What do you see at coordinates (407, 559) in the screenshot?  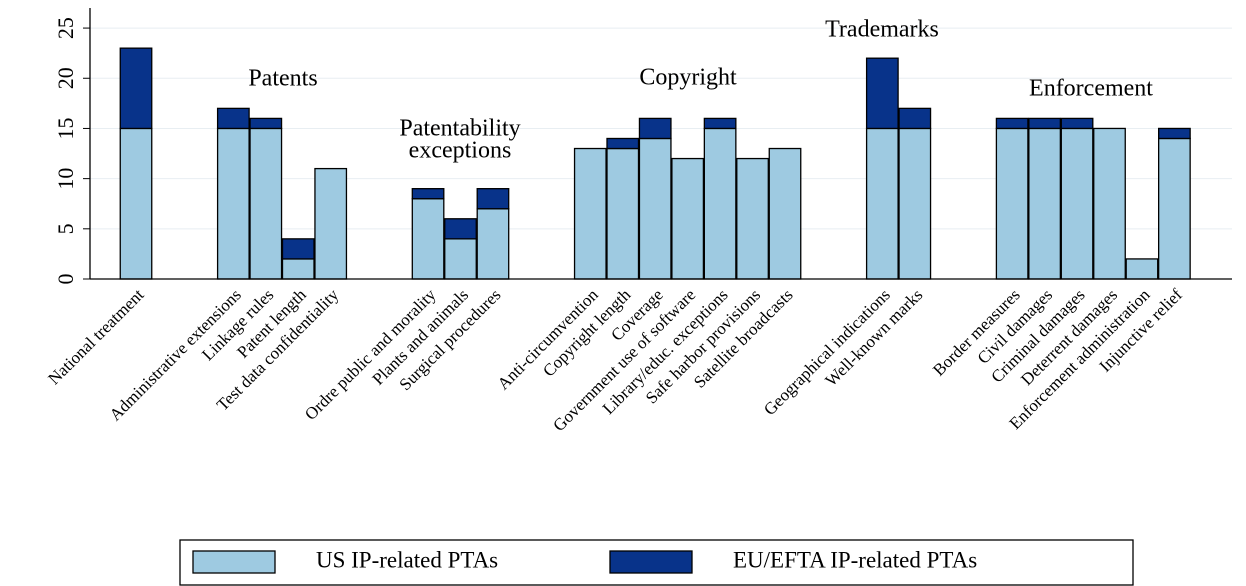 I see `legend-label: US IP-related PTAs` at bounding box center [407, 559].